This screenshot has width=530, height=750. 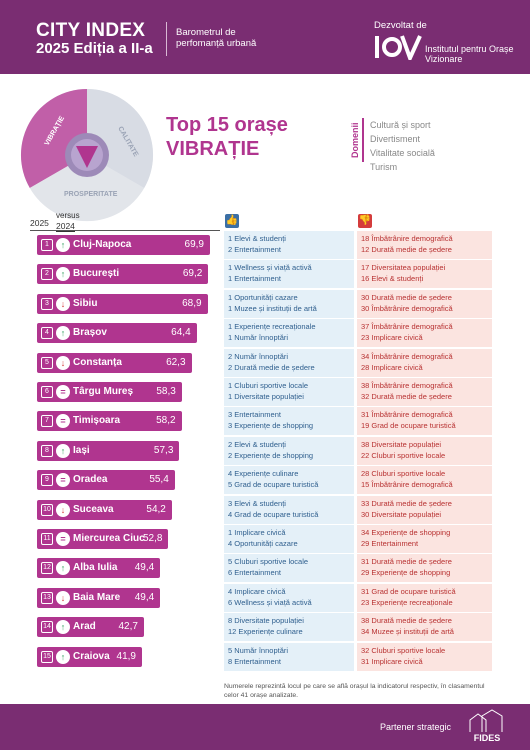 I want to click on city-name: Miercurea Ciuc, so click(x=109, y=538).